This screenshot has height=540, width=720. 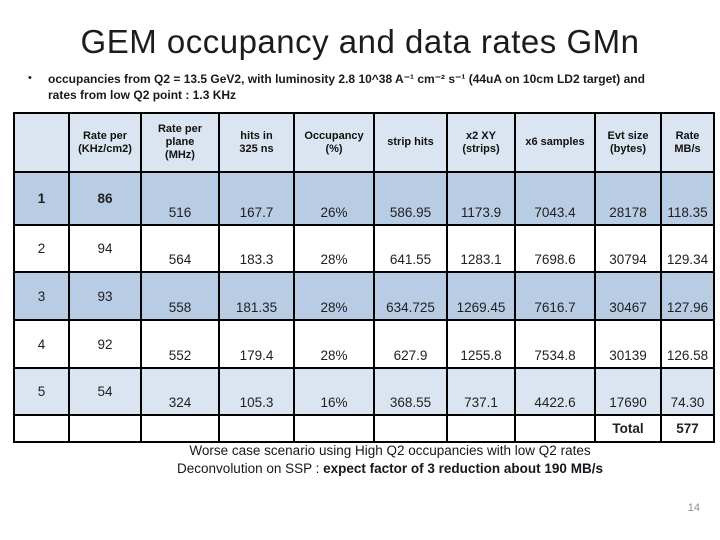 What do you see at coordinates (555, 296) in the screenshot?
I see `table-cell: 7616.7` at bounding box center [555, 296].